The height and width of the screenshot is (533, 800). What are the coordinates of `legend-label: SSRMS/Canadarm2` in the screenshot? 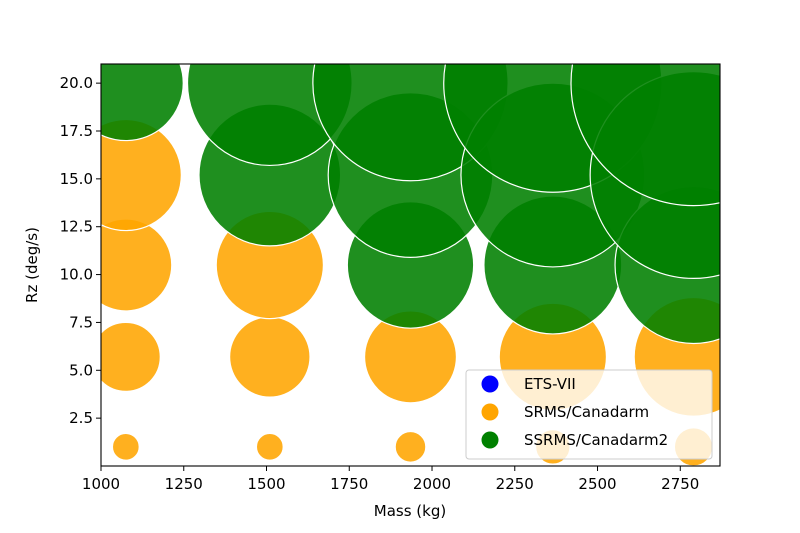 It's located at (596, 440).